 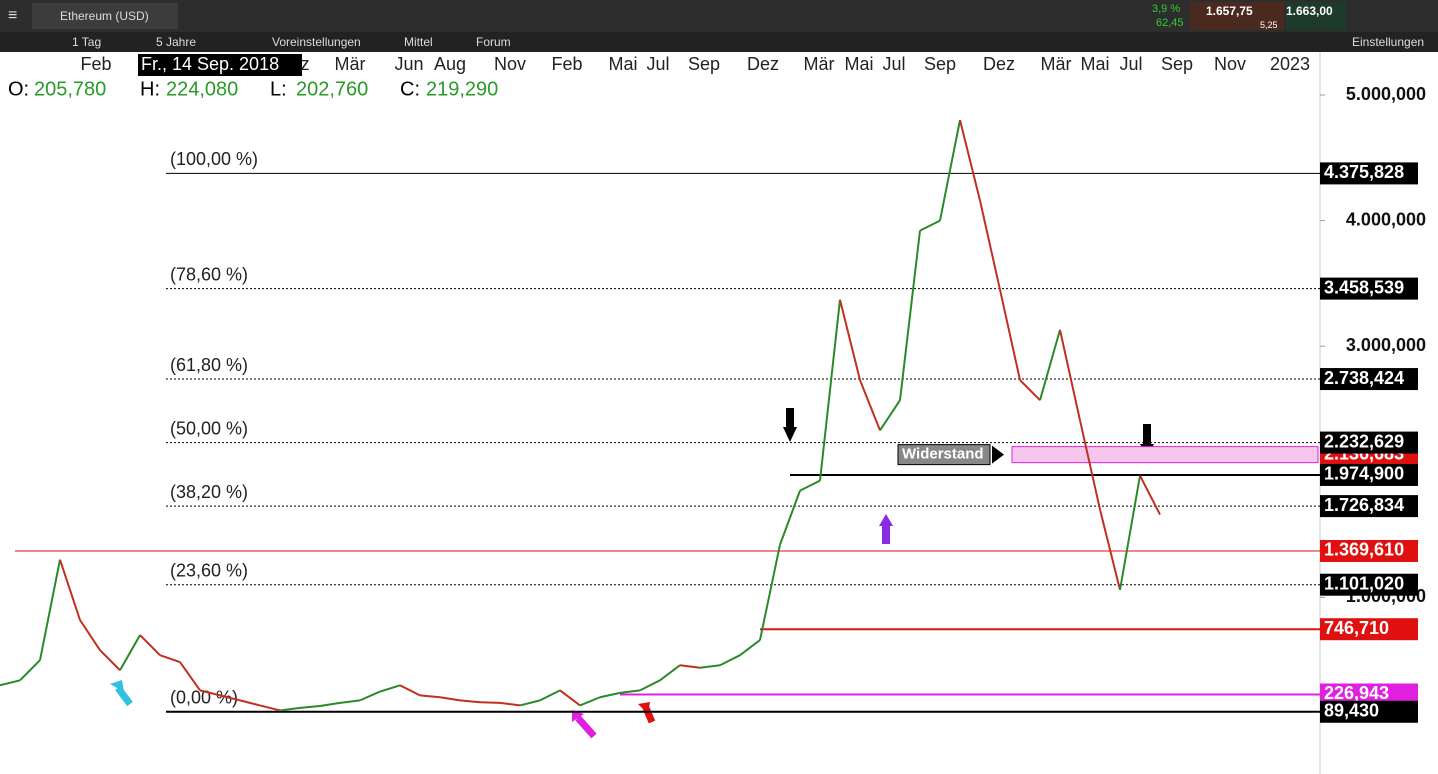 I want to click on fib-pct: (61,80 %), so click(x=209, y=365).